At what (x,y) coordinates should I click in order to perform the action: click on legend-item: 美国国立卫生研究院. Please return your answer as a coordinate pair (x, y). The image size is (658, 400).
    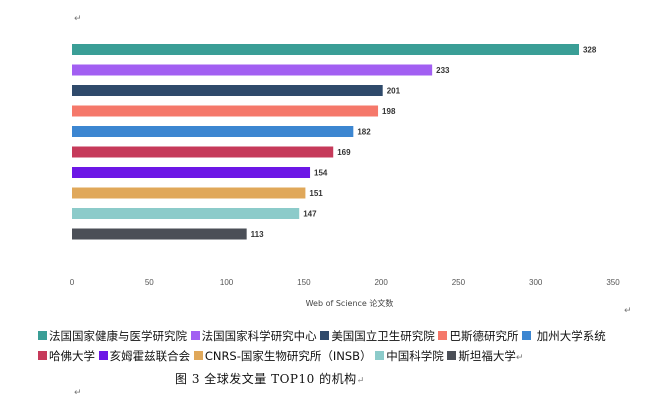
    Looking at the image, I should click on (377, 336).